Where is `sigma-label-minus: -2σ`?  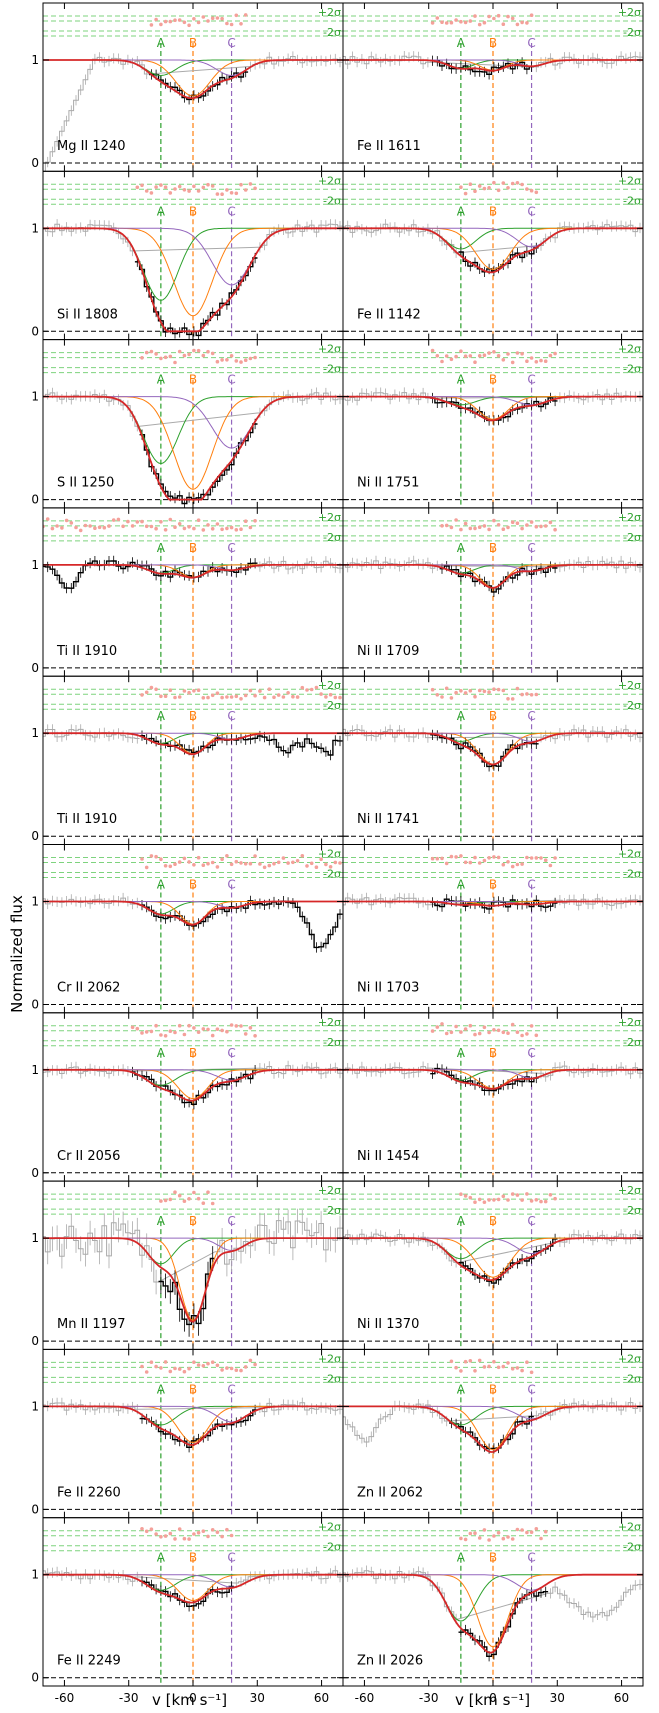 sigma-label-minus: -2σ is located at coordinates (632, 1547).